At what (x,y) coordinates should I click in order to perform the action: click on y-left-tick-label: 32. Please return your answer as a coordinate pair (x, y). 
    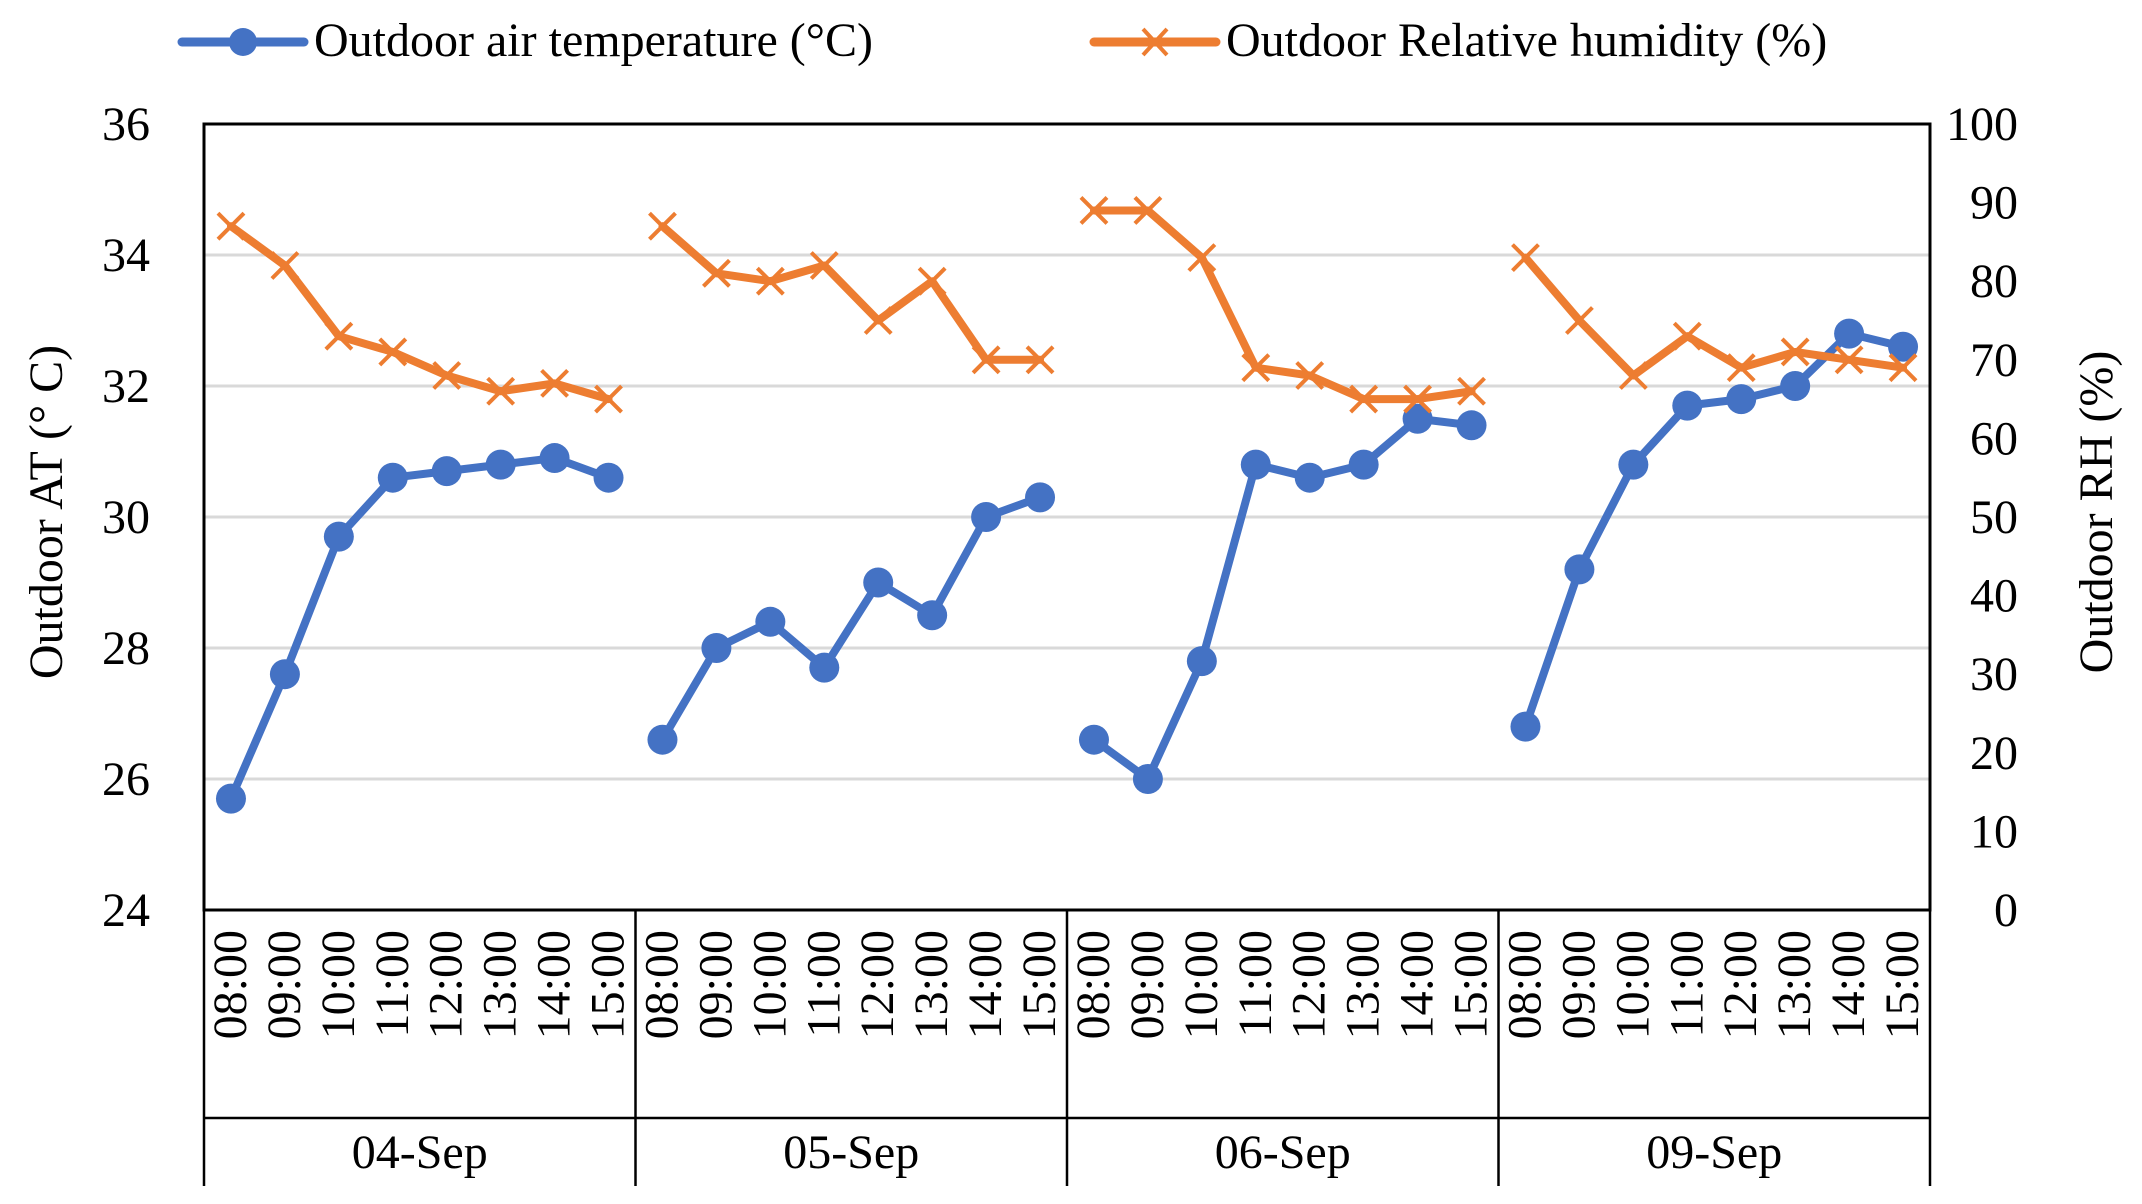
    Looking at the image, I should click on (126, 386).